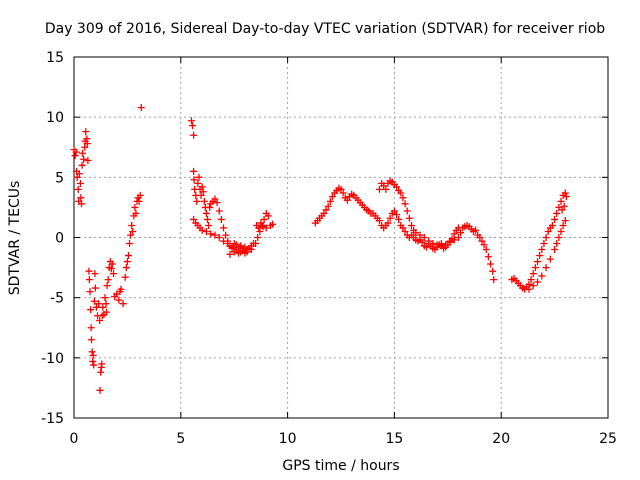  Describe the element at coordinates (59, 239) in the screenshot. I see `y-tick-label: 0` at that location.